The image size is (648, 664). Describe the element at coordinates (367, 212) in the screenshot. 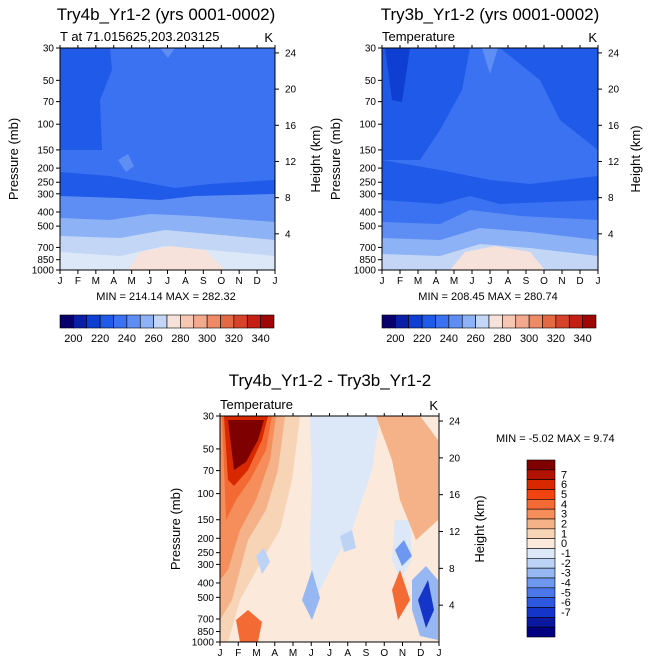

I see `y-tick-label: 400` at that location.